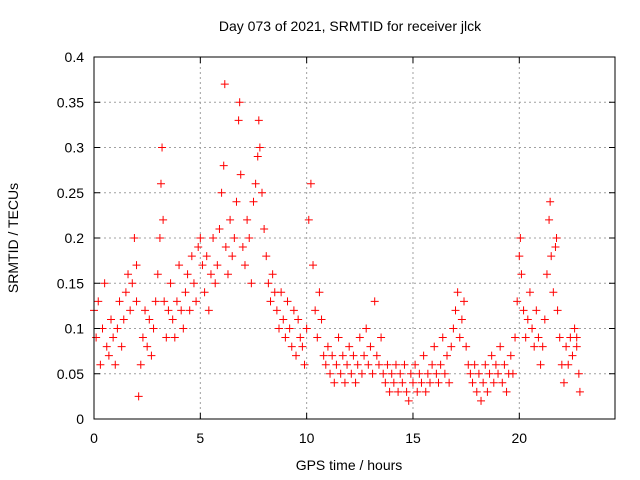 Image resolution: width=640 pixels, height=480 pixels. What do you see at coordinates (75, 238) in the screenshot?
I see `y-tick-label: 0.2` at bounding box center [75, 238].